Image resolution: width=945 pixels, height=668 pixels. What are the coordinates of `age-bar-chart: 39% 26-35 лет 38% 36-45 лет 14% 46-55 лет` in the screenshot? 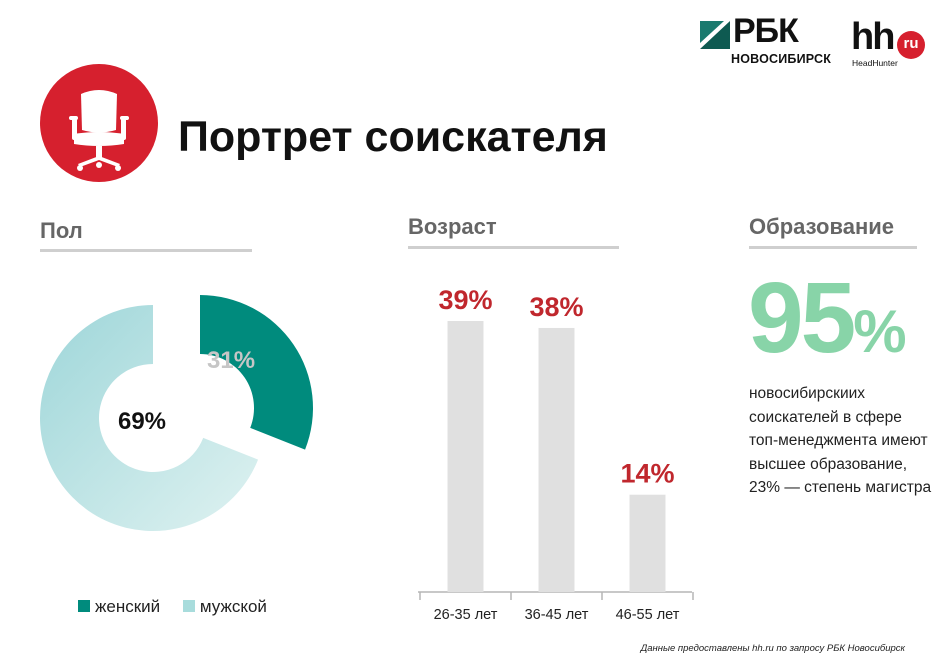 It's located at (556, 454).